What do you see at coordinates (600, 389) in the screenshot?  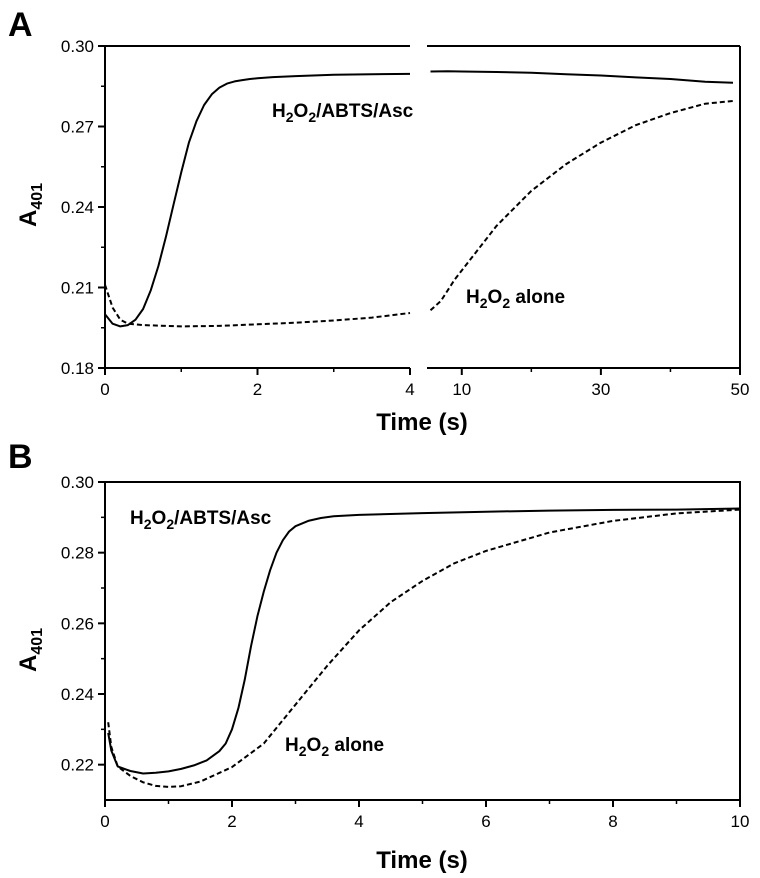 I see `panel-a-x-tick-label: 30` at bounding box center [600, 389].